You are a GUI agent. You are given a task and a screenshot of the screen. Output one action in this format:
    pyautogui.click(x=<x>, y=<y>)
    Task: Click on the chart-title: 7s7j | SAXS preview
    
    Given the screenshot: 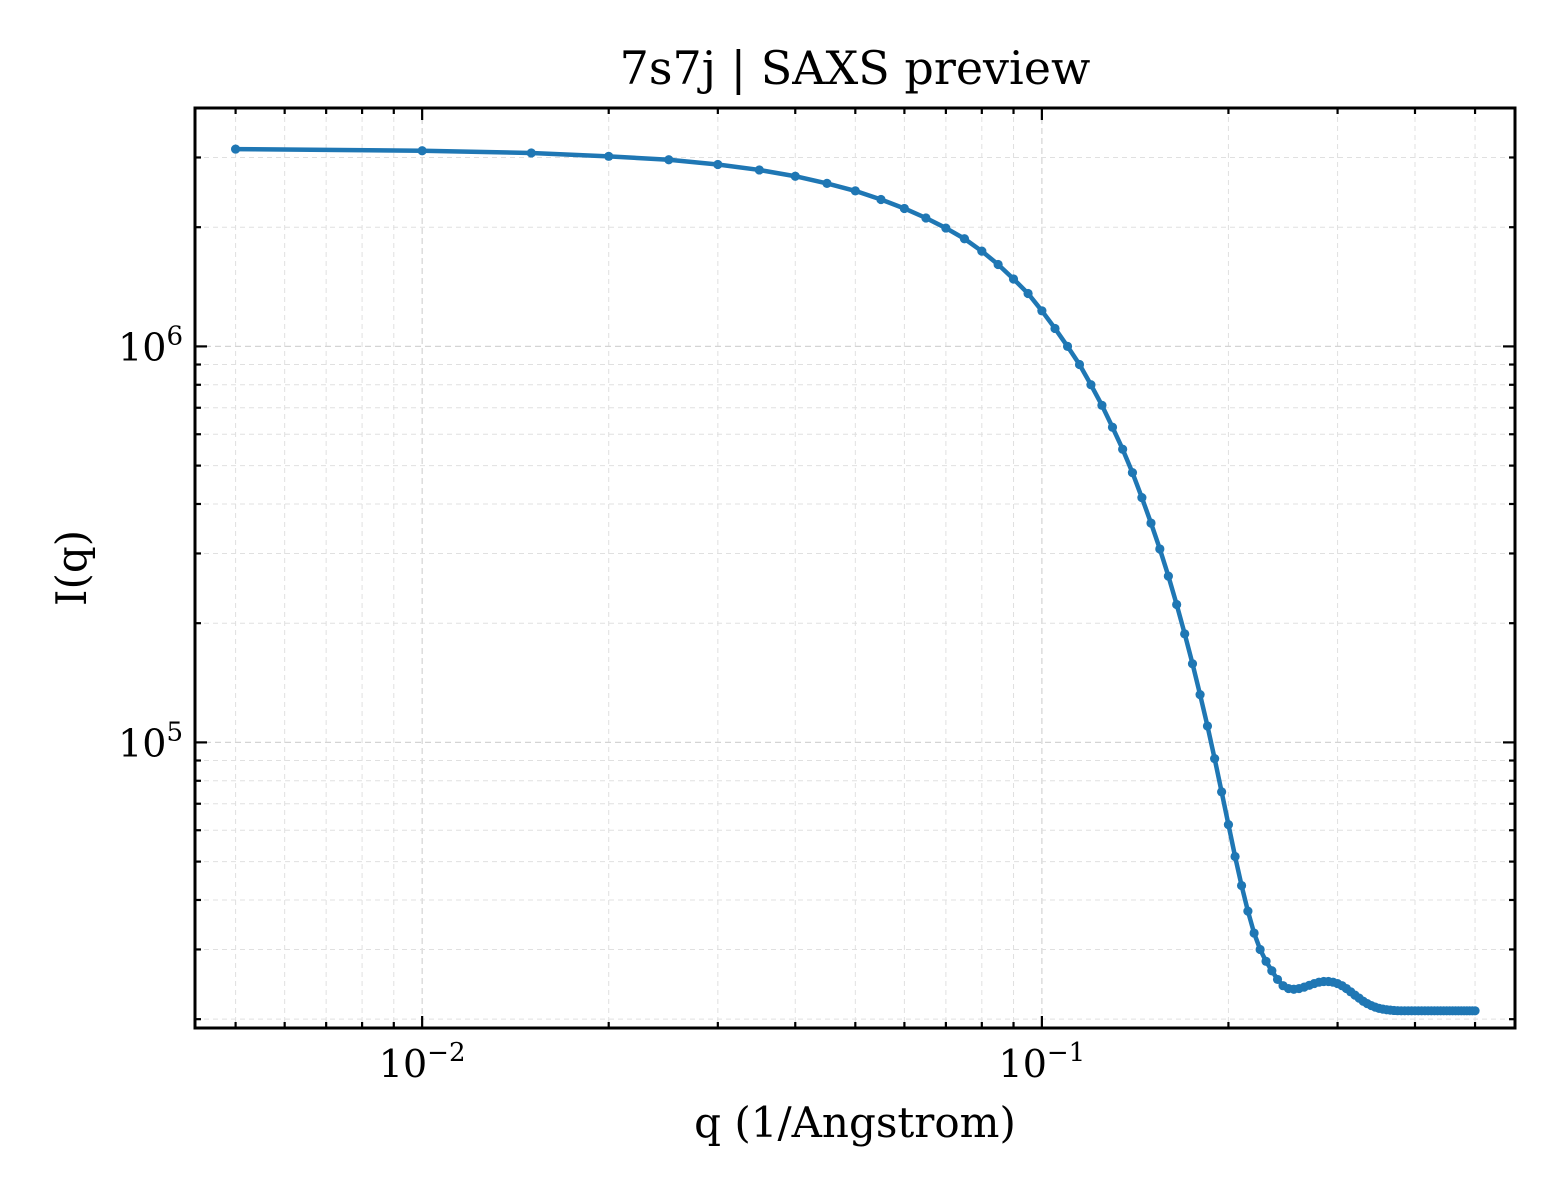 What is the action you would take?
    pyautogui.click(x=855, y=68)
    